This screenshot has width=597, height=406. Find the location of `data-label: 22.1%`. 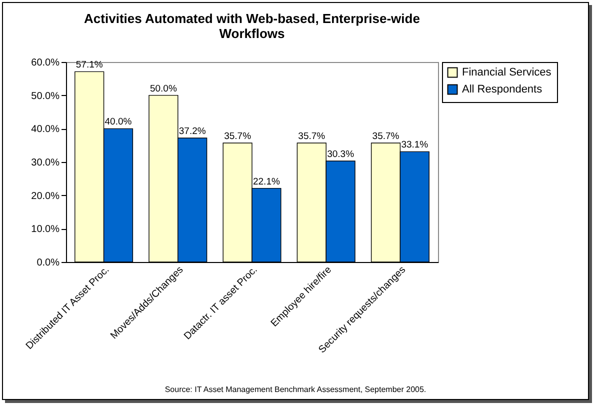

data-label: 22.1% is located at coordinates (266, 182).